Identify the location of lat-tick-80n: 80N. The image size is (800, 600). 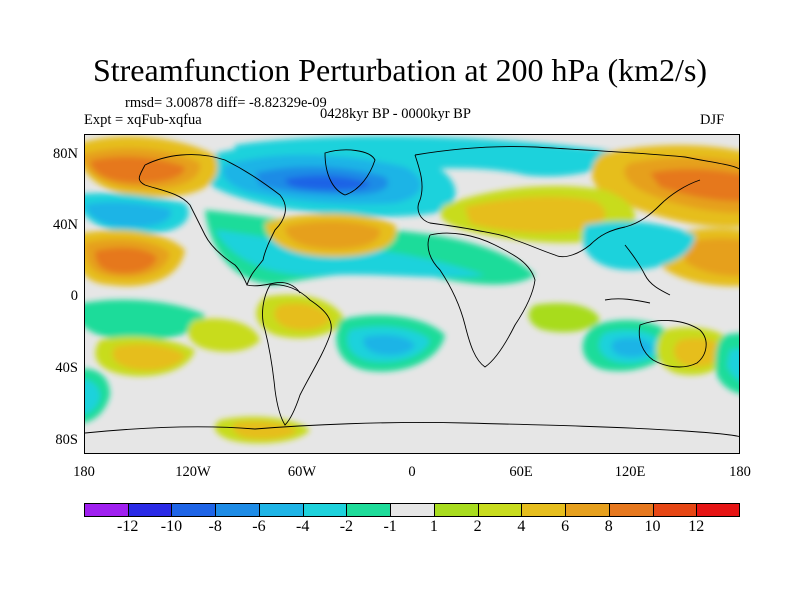
(65, 154).